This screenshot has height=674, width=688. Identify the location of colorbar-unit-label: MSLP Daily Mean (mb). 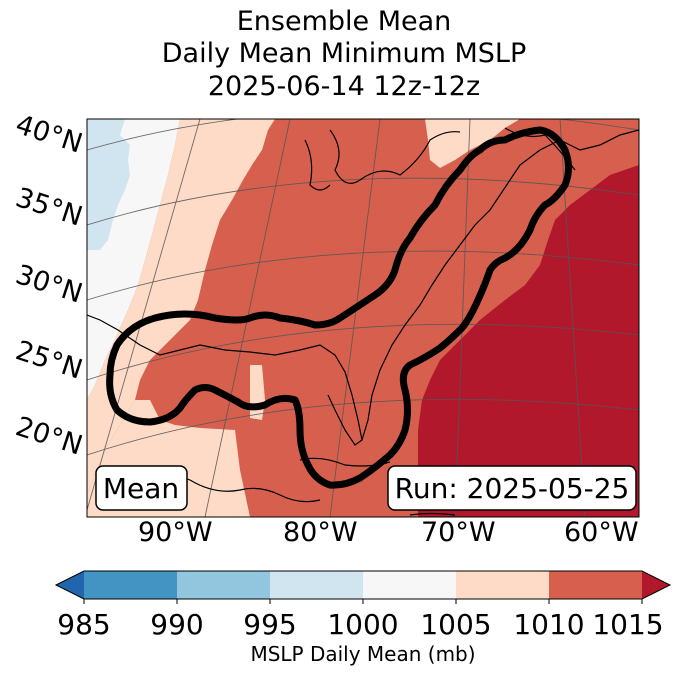
(362, 654).